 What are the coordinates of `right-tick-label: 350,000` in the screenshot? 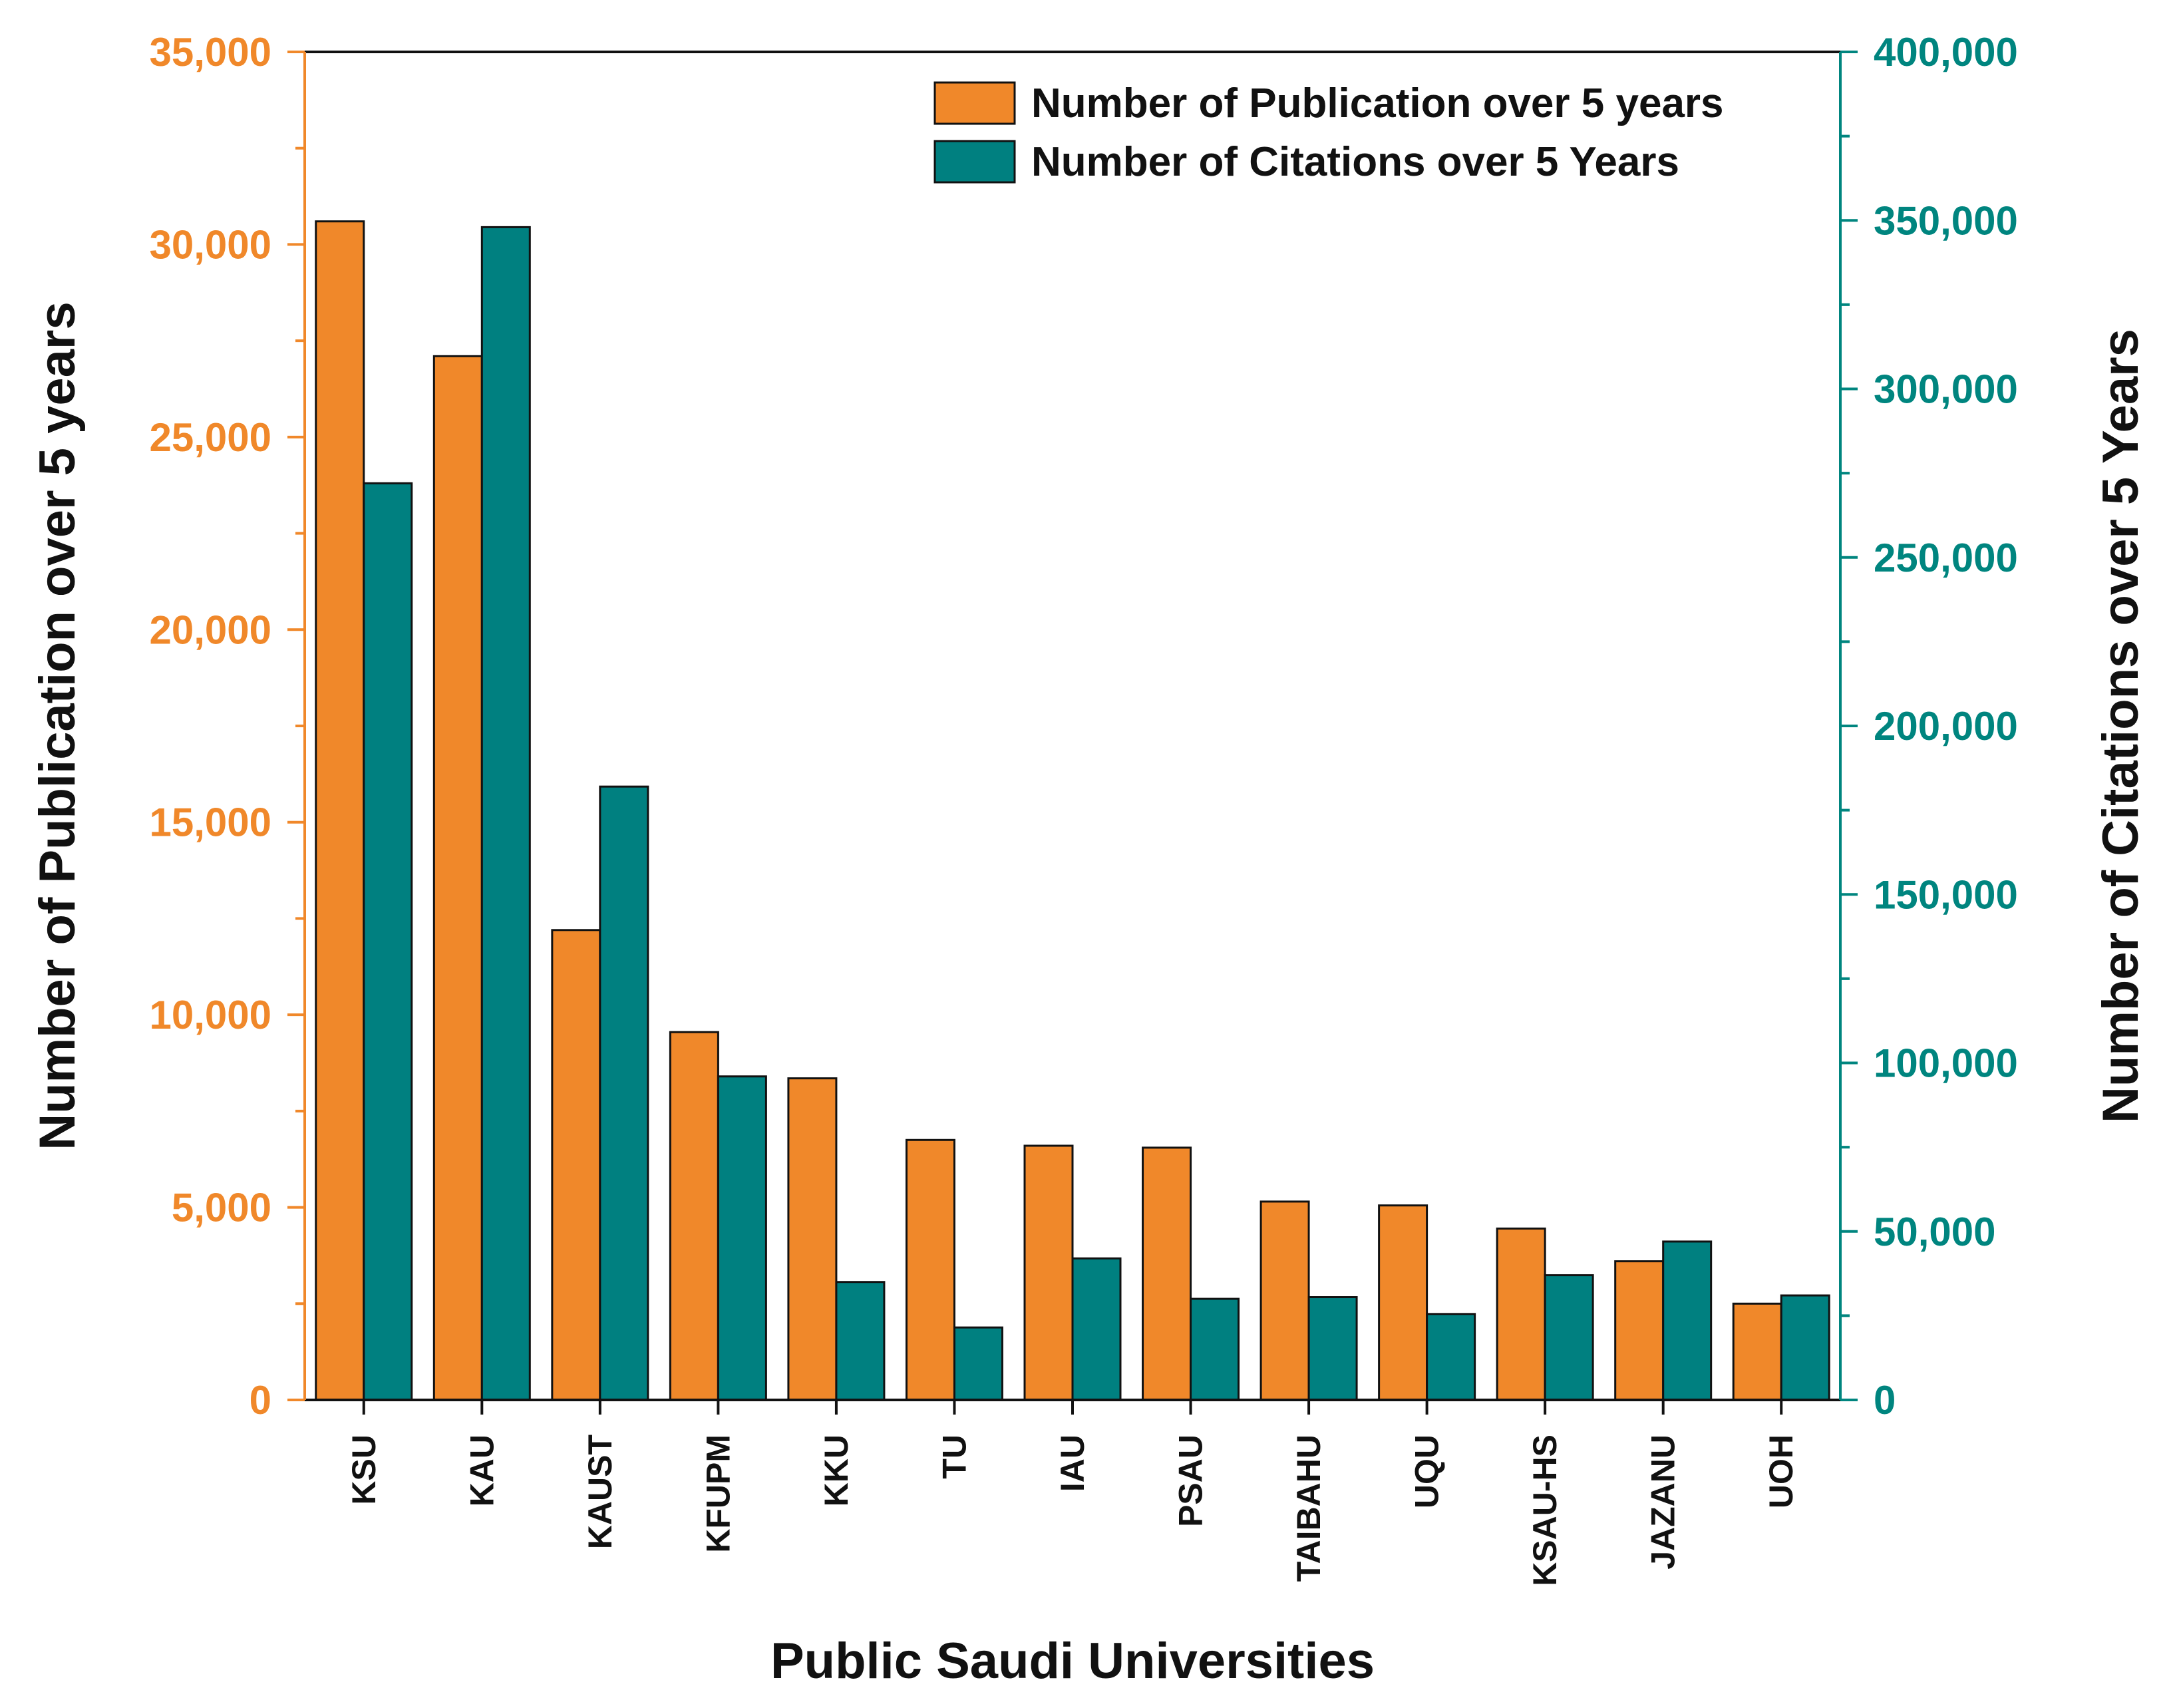 It's located at (1946, 220).